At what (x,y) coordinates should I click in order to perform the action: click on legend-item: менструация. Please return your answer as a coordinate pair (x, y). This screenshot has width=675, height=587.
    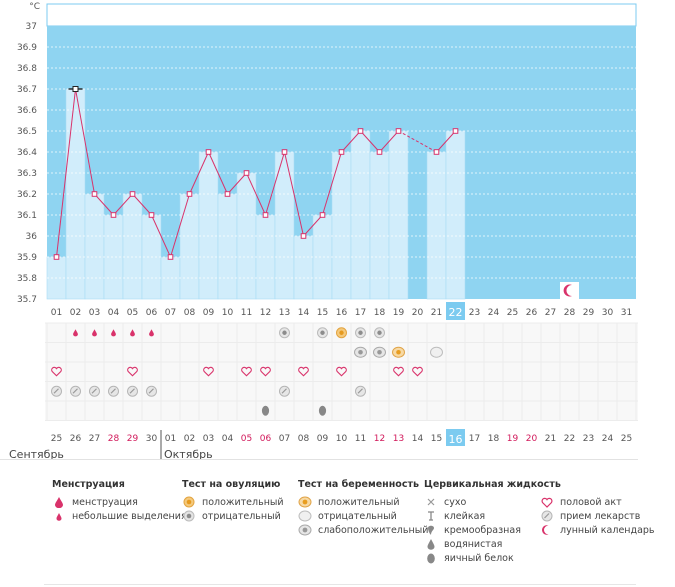
    Looking at the image, I should click on (105, 502).